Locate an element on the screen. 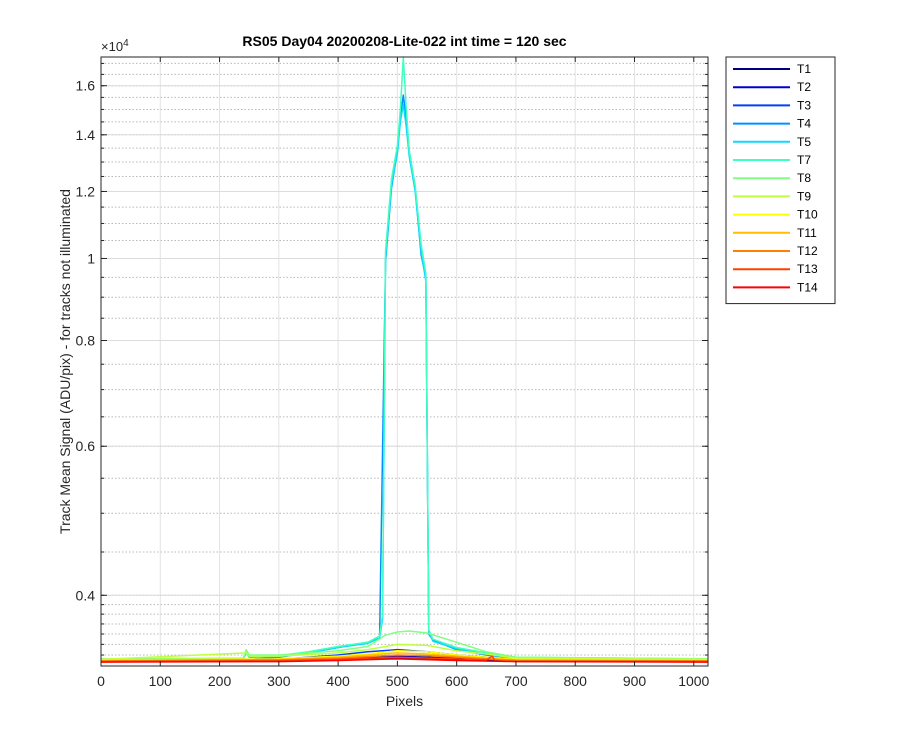 Image resolution: width=900 pixels, height=750 pixels. series-line-t10 is located at coordinates (404, 655).